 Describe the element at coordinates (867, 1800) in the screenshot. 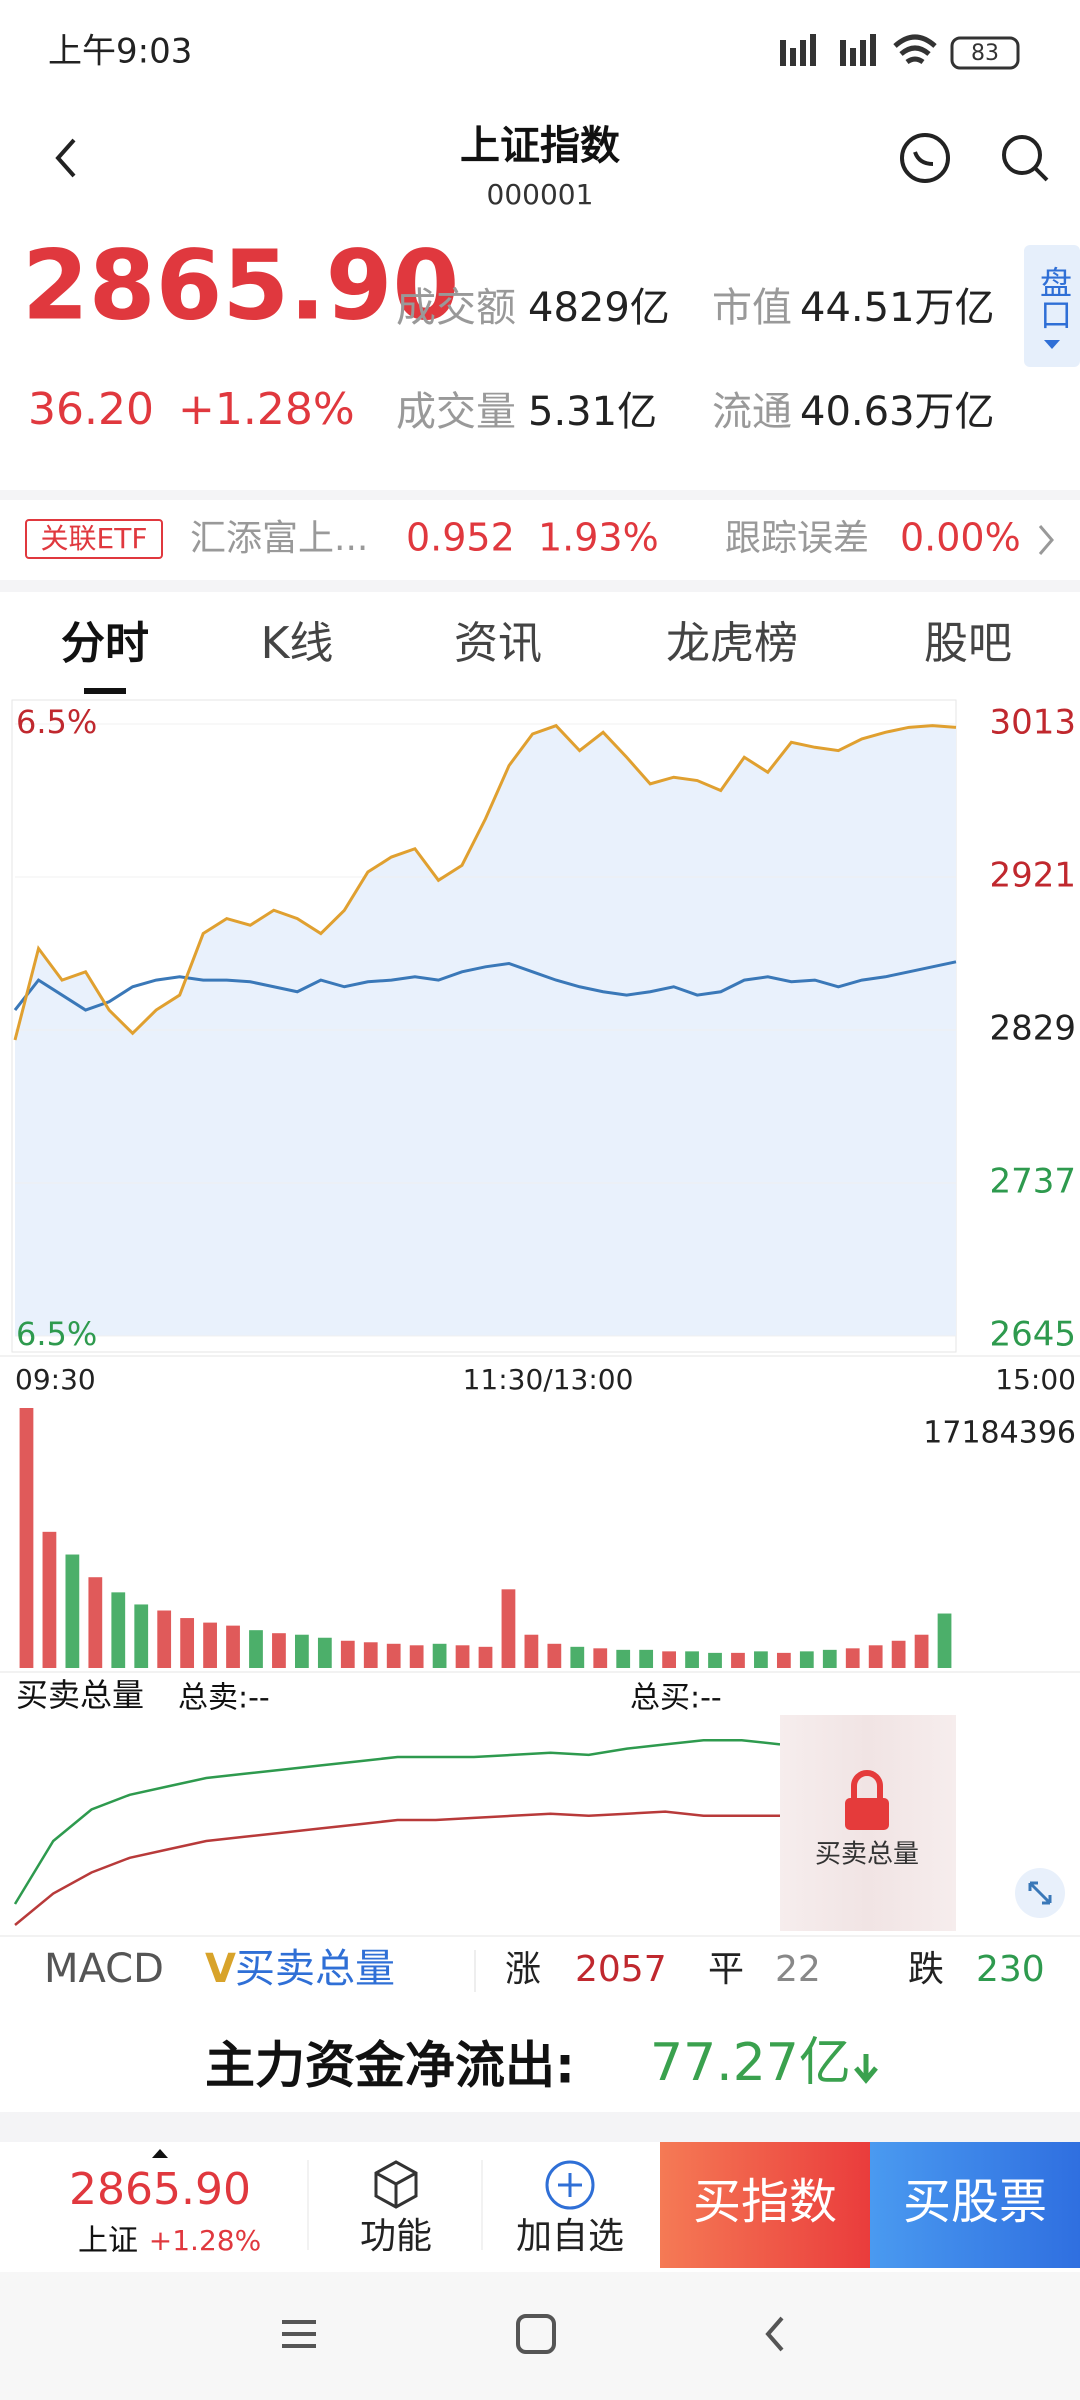

I see `lock-icon` at that location.